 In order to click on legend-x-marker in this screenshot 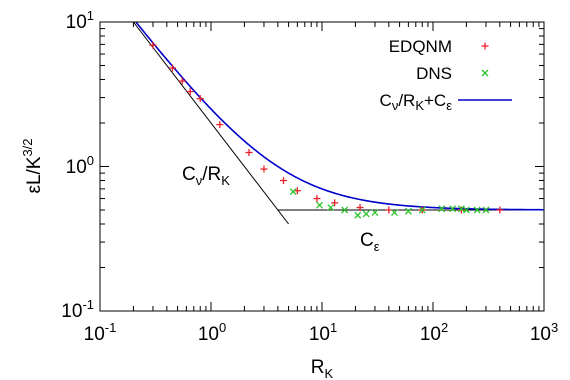, I will do `click(485, 73)`.